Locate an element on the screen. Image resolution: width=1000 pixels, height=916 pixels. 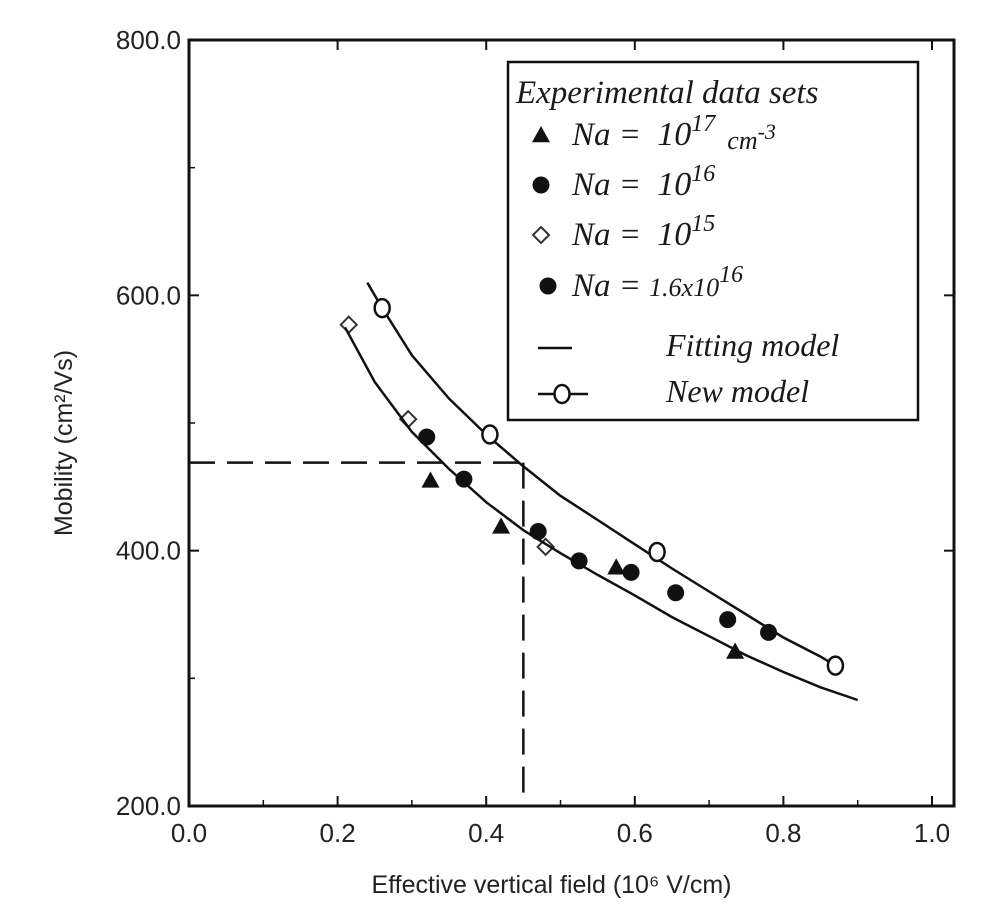
x-axis-title: Effective vertical field (10⁶ V/cm) is located at coordinates (552, 885).